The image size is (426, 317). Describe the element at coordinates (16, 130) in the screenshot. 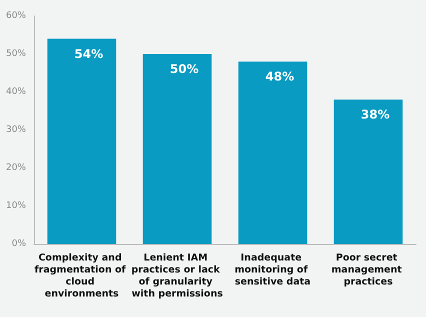

I see `y-tick-label: 30%` at that location.